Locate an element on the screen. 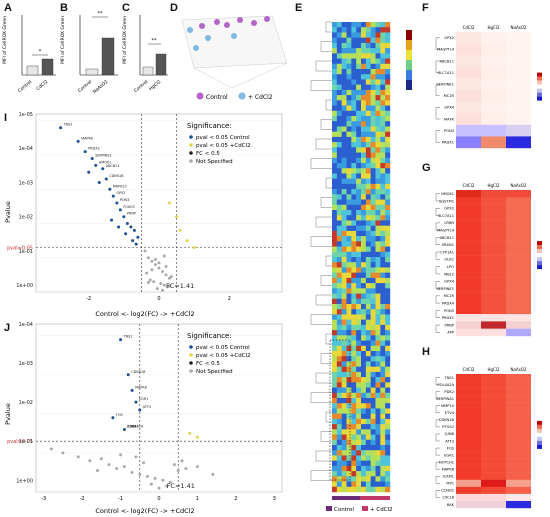  volcano-gene-label: COL4A2A is located at coordinates (135, 426).